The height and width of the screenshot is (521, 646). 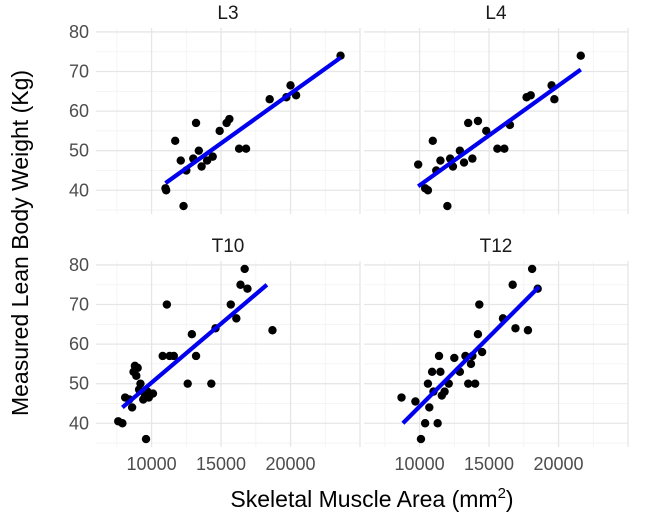 I want to click on regression-line-t10, so click(x=195, y=346).